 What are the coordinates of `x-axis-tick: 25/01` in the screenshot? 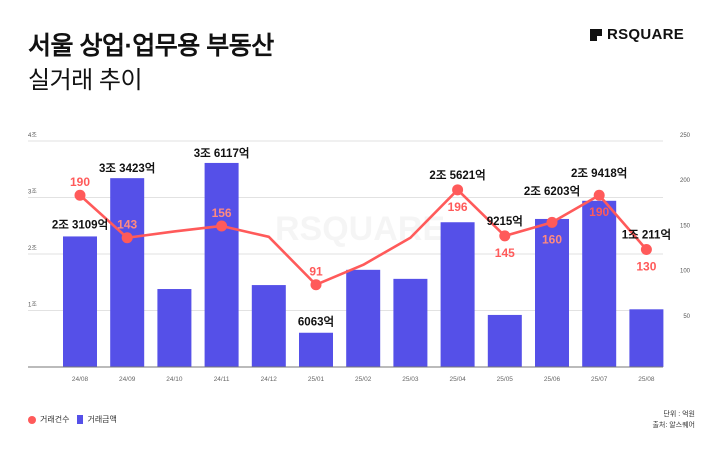 It's located at (316, 379).